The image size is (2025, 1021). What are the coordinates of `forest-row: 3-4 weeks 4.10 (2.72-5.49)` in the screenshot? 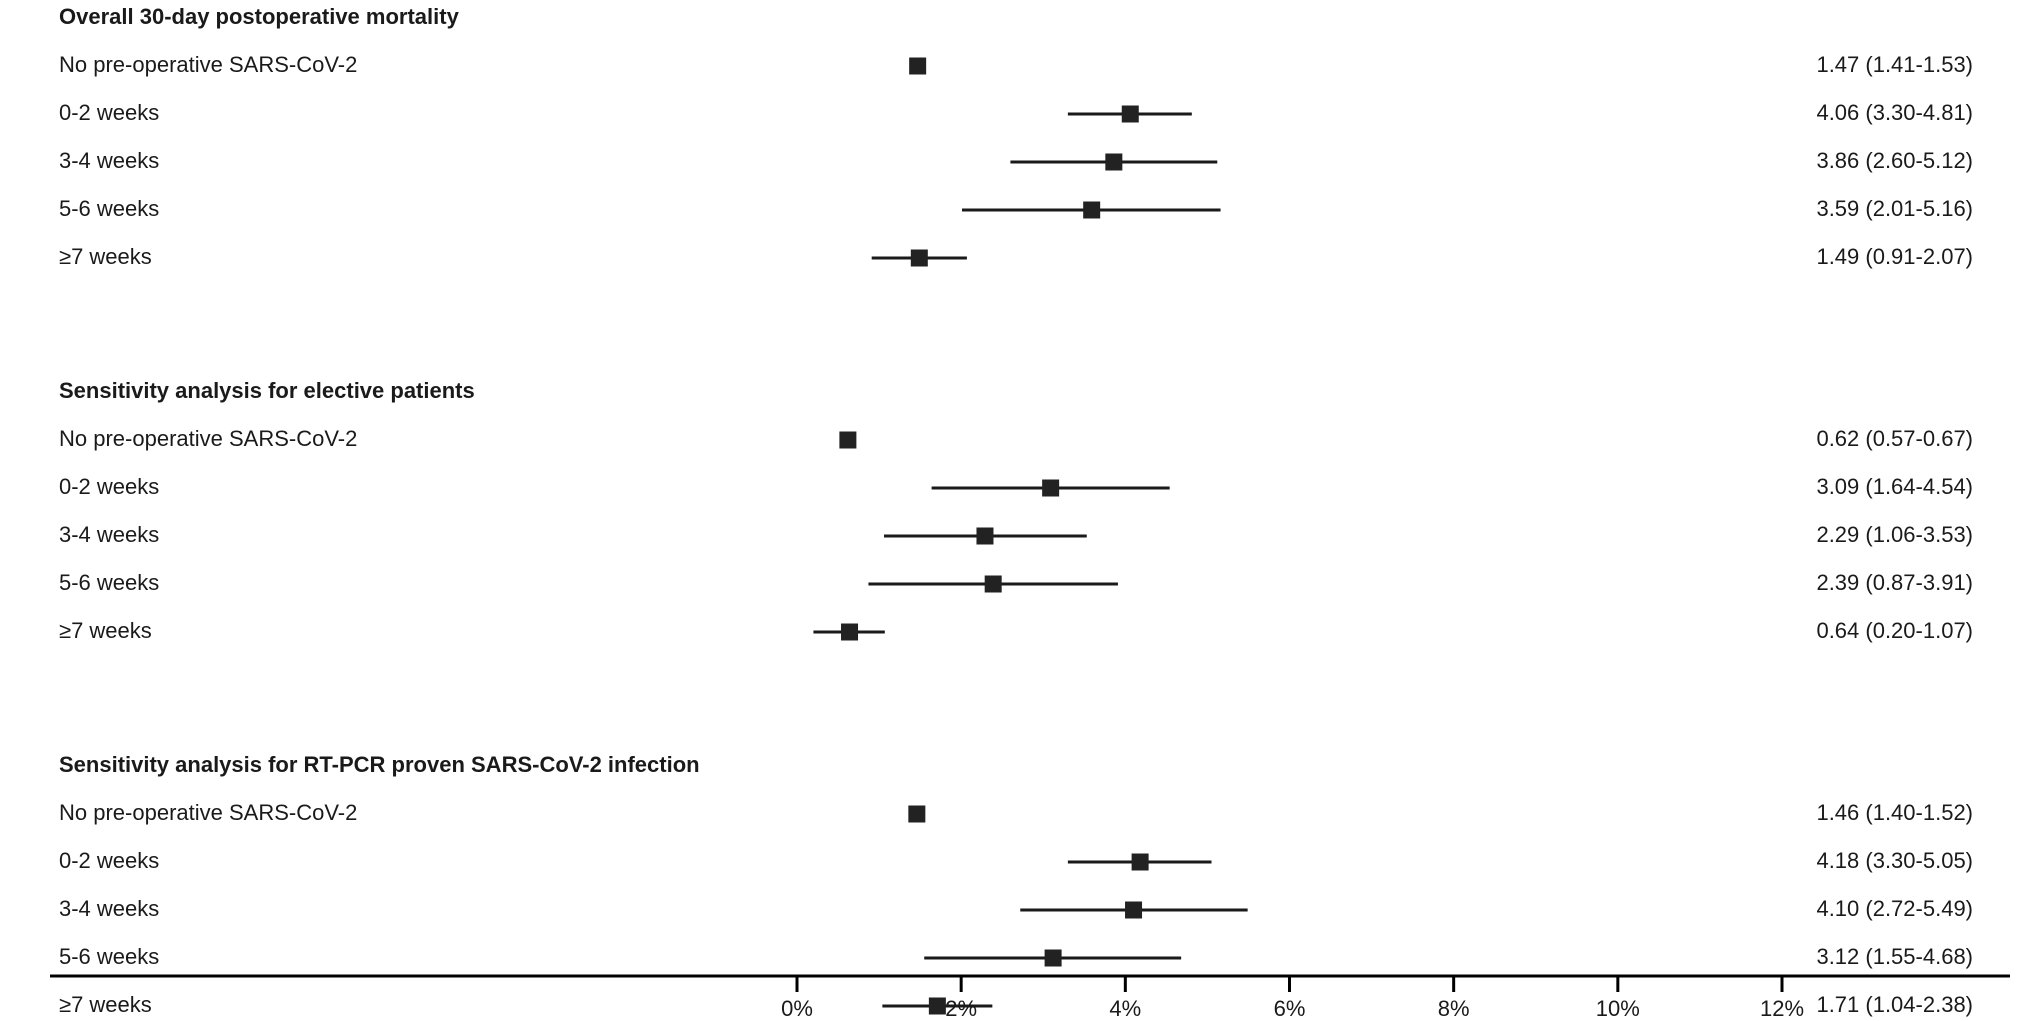 It's located at (1016, 908).